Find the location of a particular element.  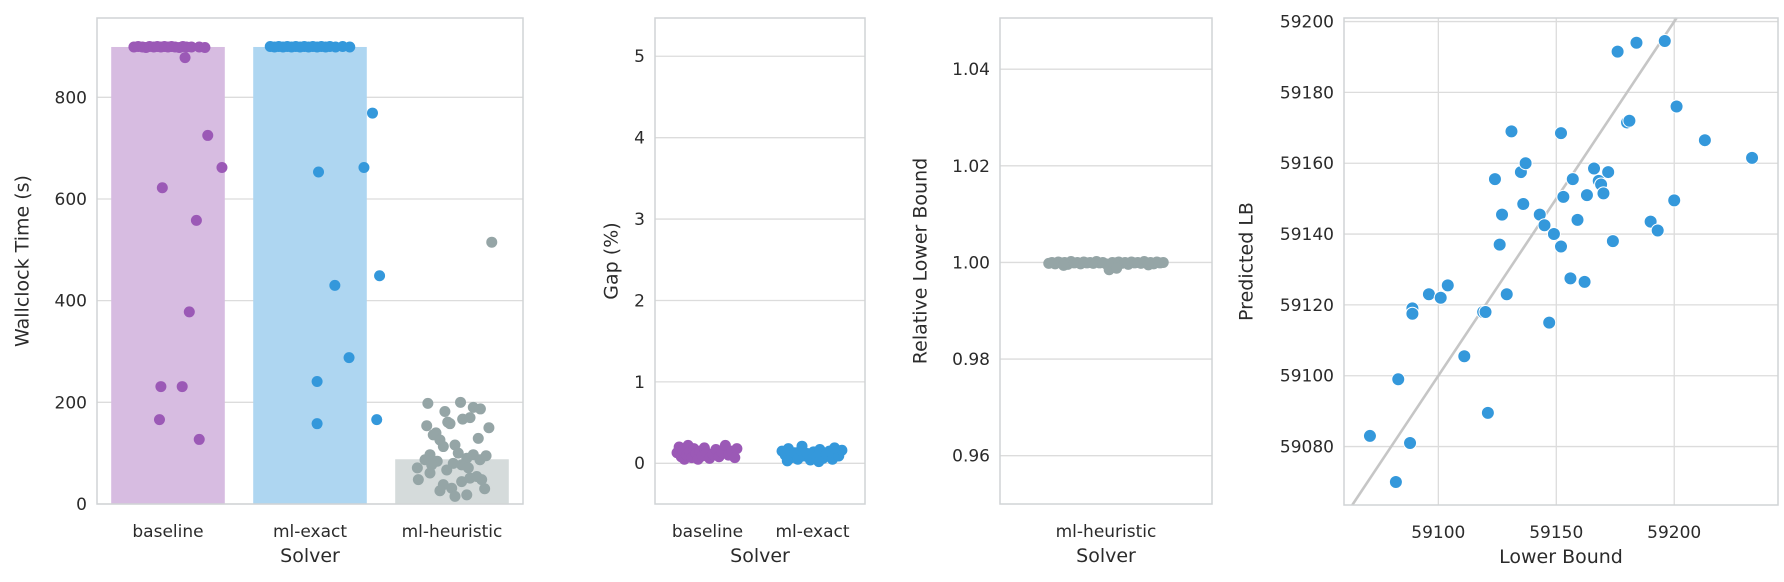

x-tick-label: baseline is located at coordinates (167, 532).